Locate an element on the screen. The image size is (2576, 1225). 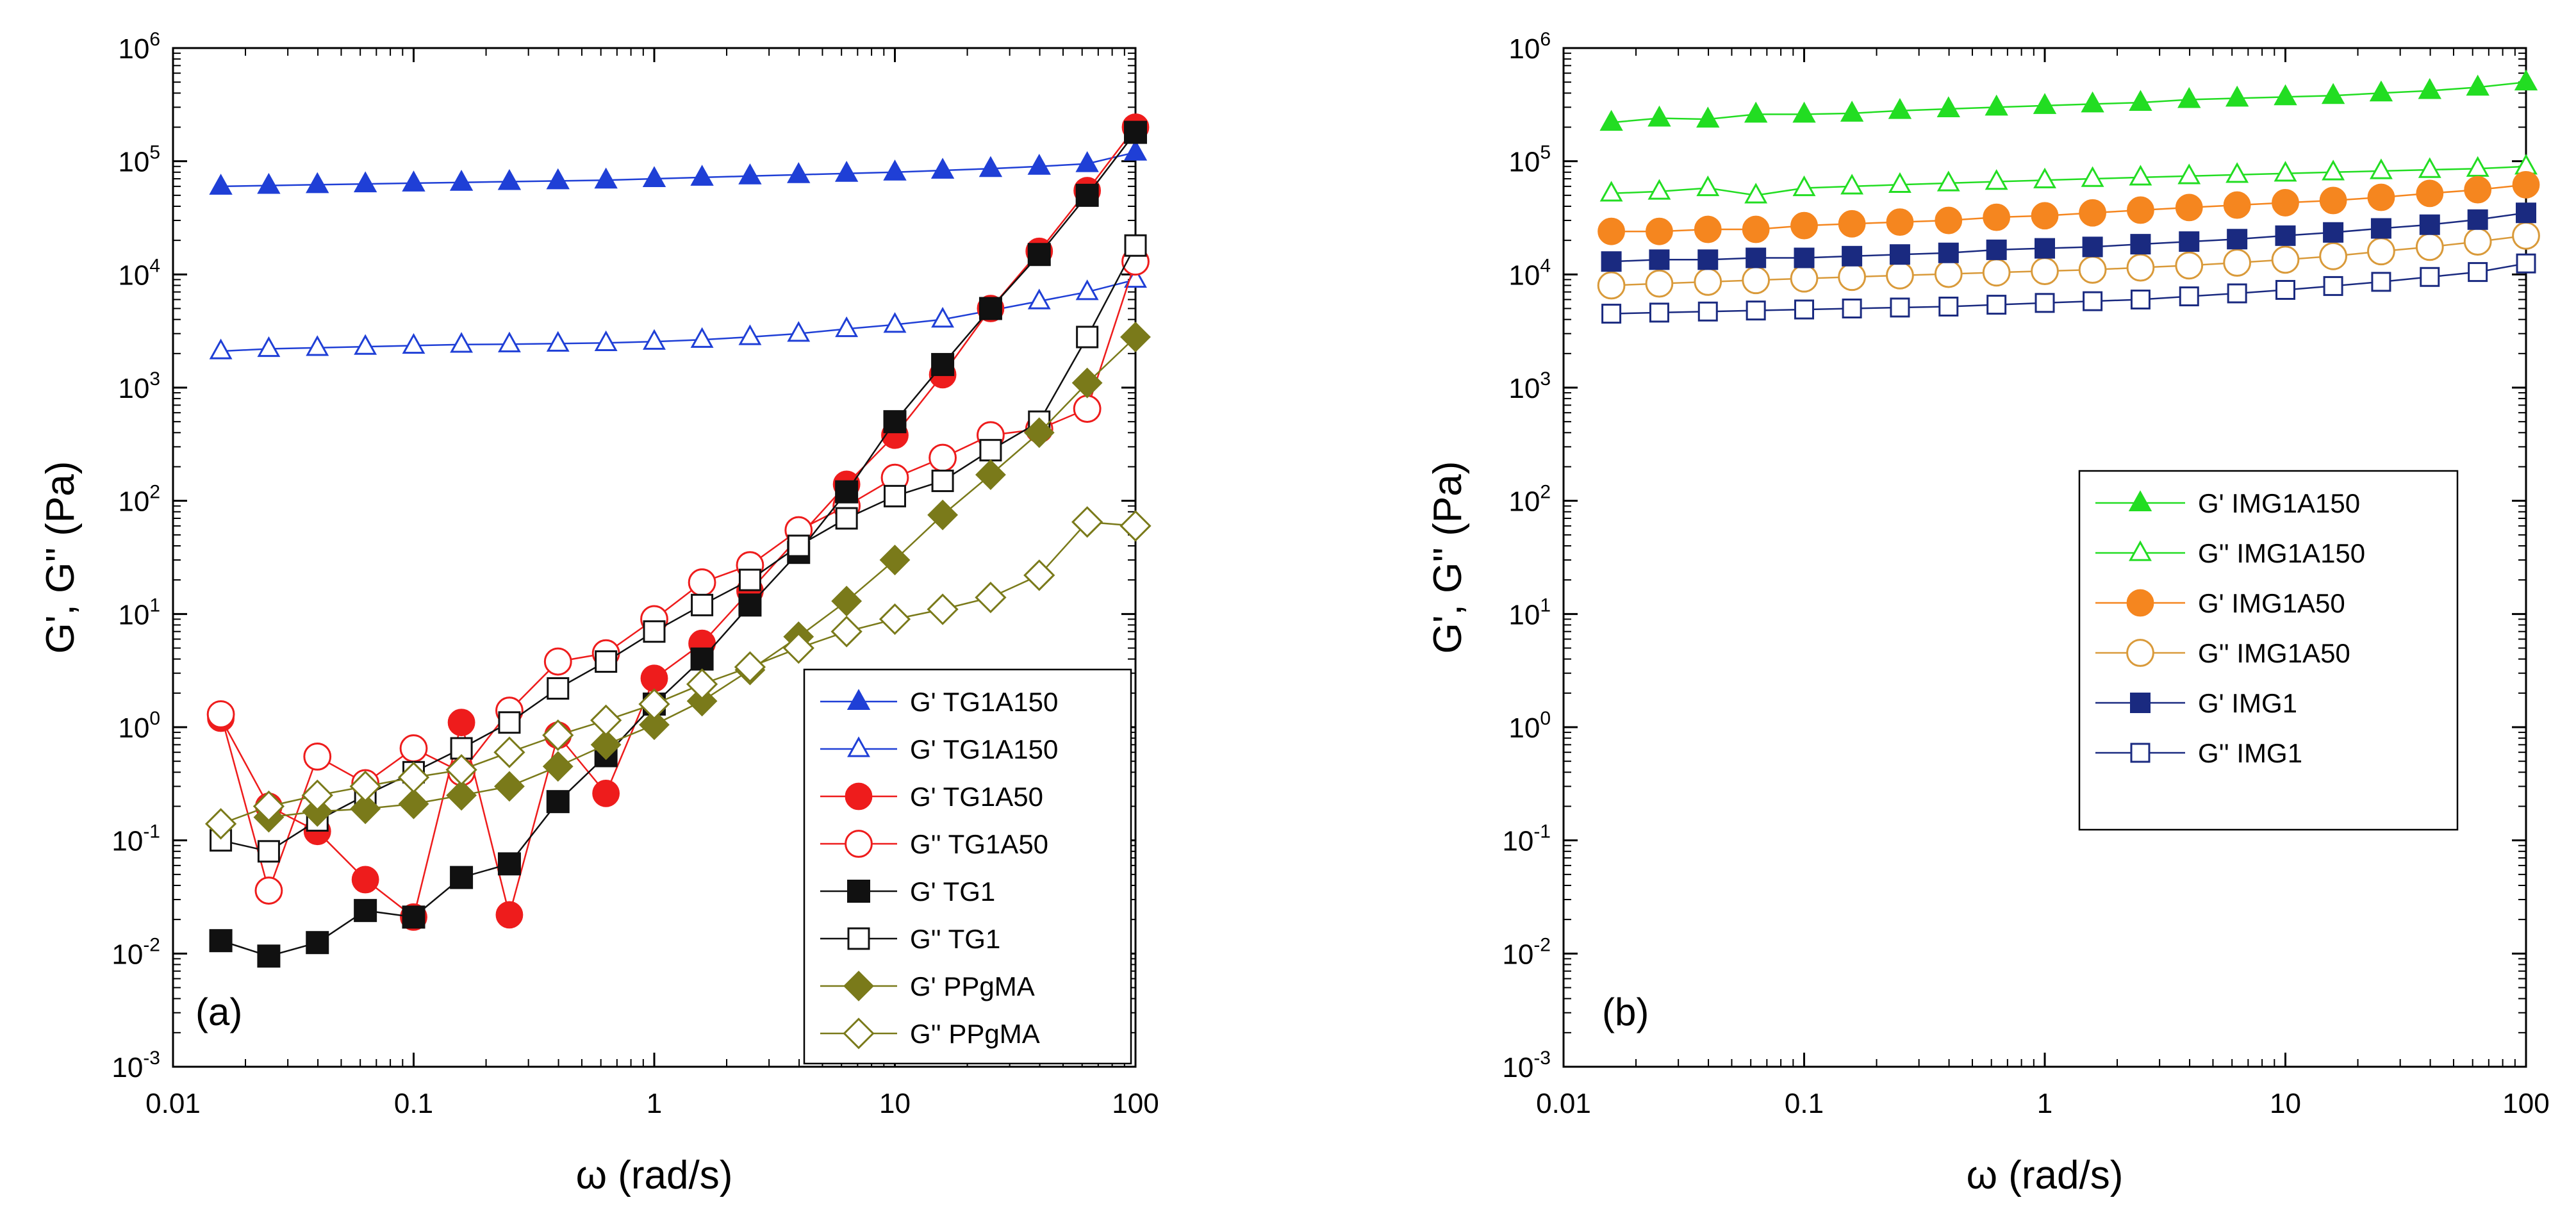
y-tick-label: 10⁶ is located at coordinates (1529, 47).